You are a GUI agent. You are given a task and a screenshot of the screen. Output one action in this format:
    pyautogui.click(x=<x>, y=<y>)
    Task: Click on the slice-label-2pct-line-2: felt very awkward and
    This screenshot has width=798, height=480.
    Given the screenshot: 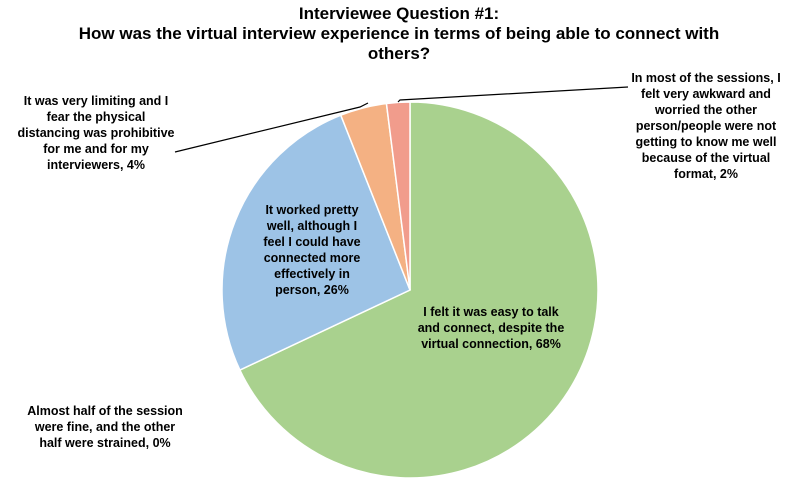 What is the action you would take?
    pyautogui.click(x=706, y=94)
    